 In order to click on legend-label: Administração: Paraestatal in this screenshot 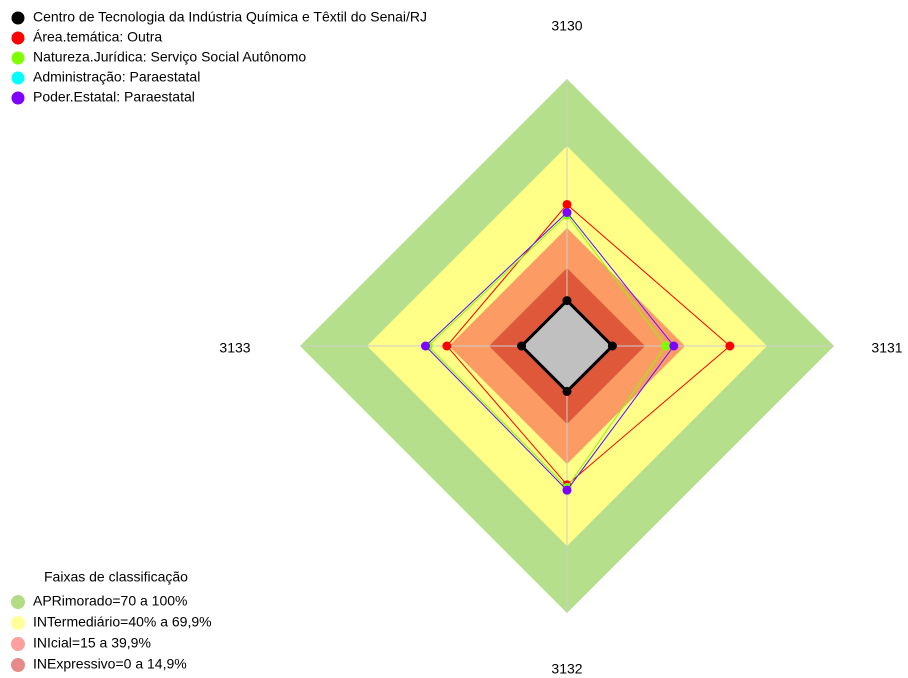, I will do `click(116, 77)`.